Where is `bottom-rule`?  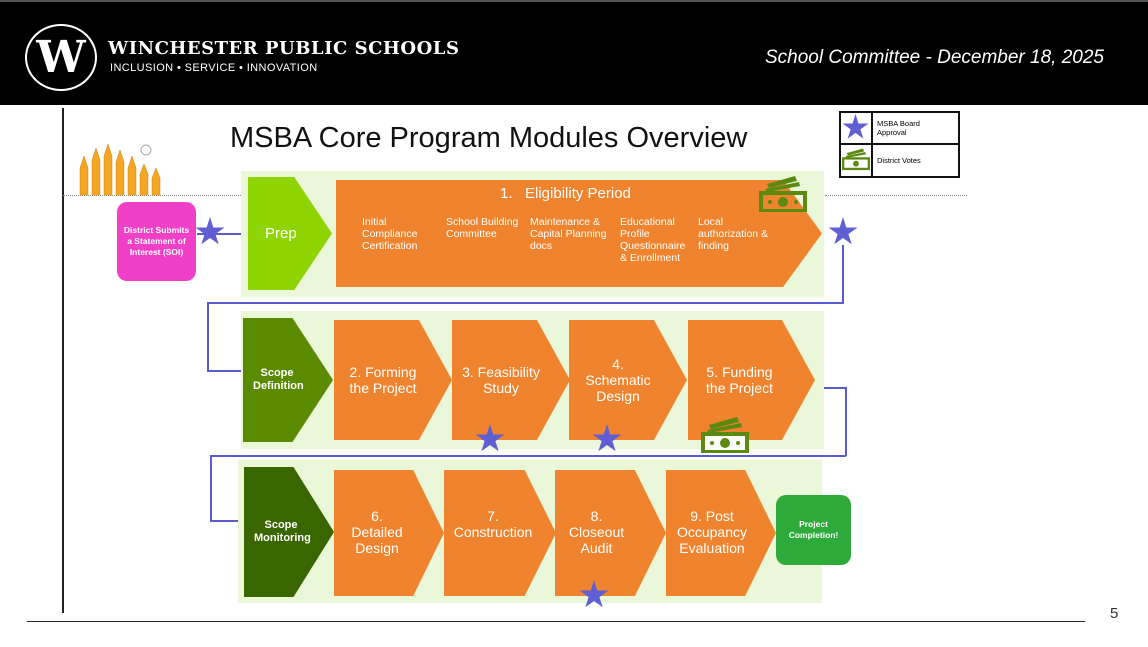
bottom-rule is located at coordinates (556, 621).